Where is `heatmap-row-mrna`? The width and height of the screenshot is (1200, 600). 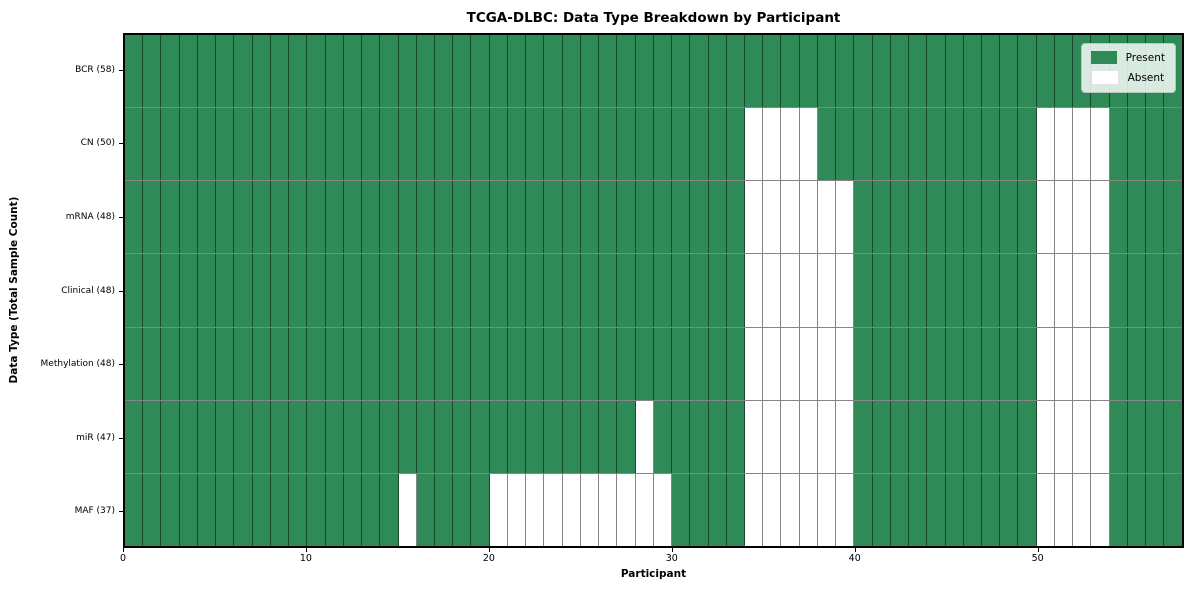
heatmap-row-mrna is located at coordinates (653, 218).